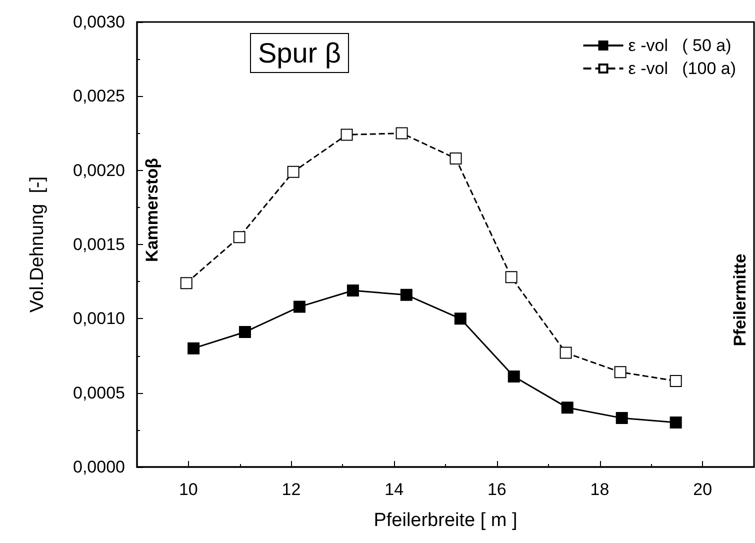  Describe the element at coordinates (496, 489) in the screenshot. I see `x-tick-label: 16` at that location.